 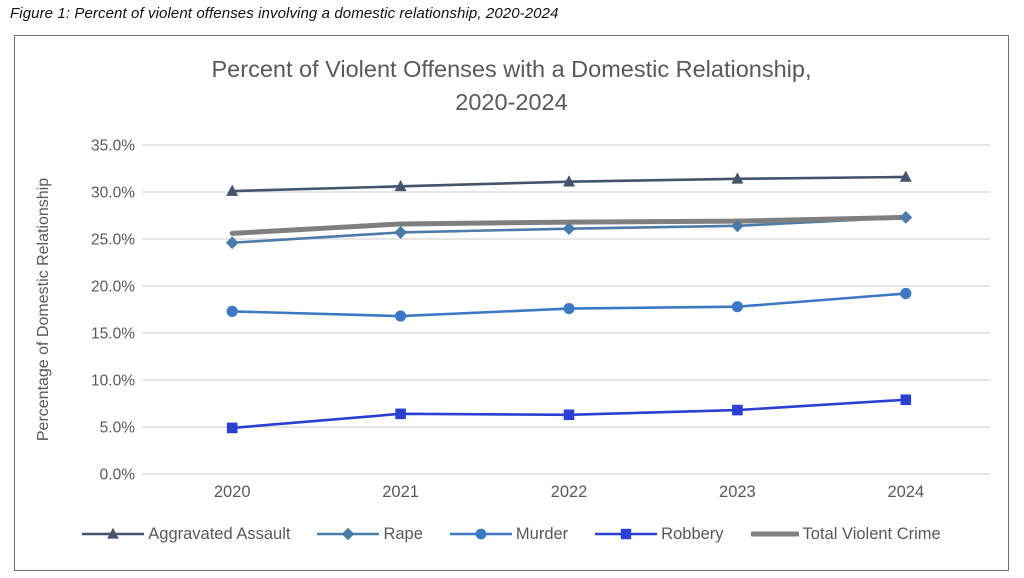 What do you see at coordinates (113, 193) in the screenshot?
I see `y-tick-label: 30.0%` at bounding box center [113, 193].